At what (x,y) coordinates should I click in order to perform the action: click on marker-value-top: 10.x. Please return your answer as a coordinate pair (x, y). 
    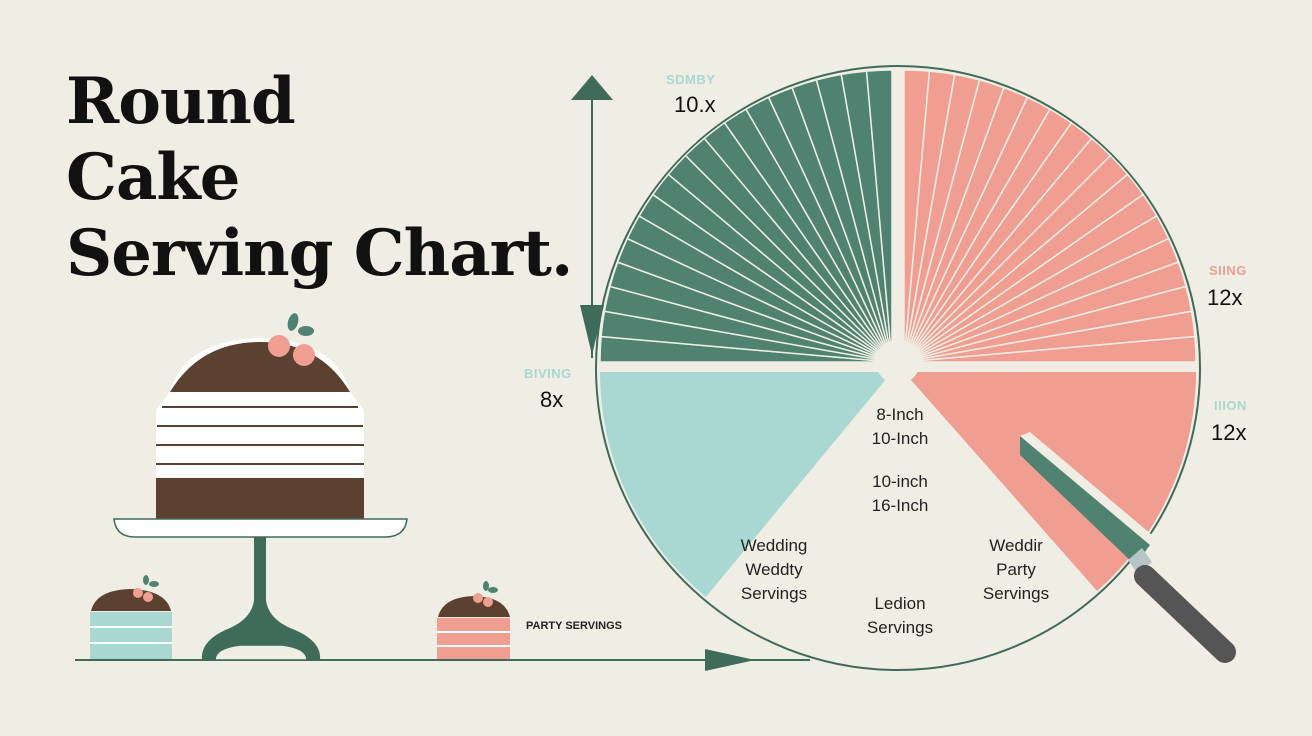
    Looking at the image, I should click on (695, 104).